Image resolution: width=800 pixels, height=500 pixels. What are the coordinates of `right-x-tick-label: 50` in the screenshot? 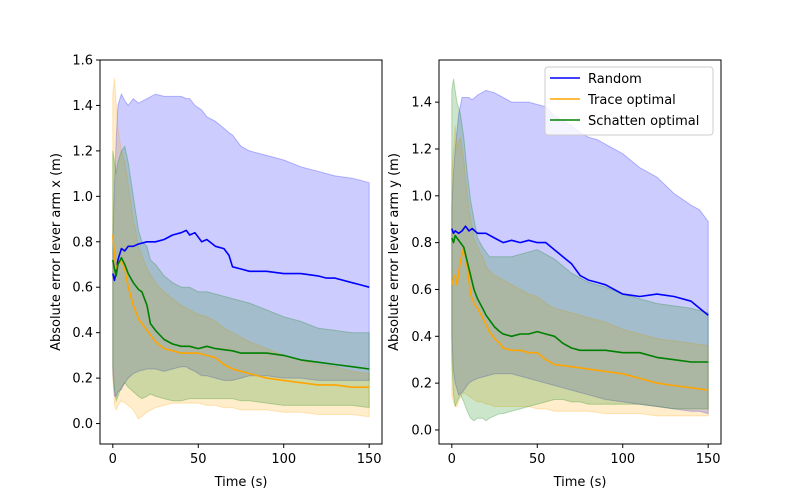 It's located at (537, 459).